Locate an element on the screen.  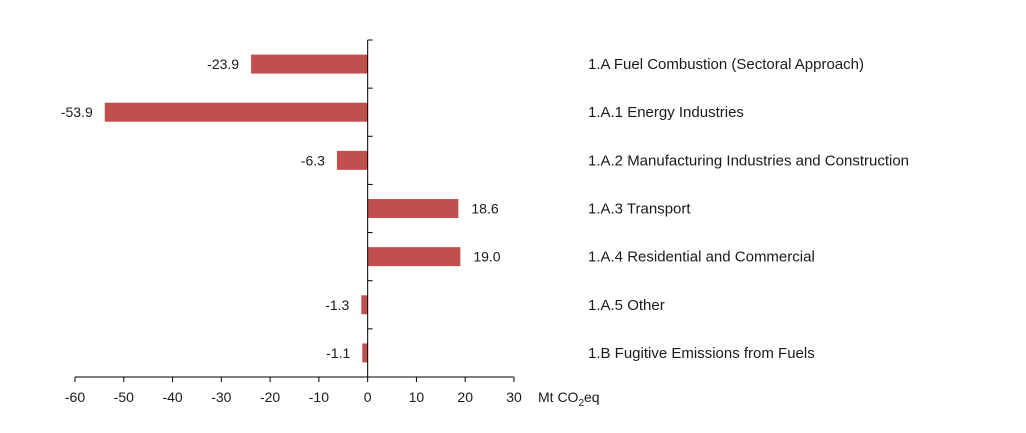
x-tick-label: -60 is located at coordinates (75, 397).